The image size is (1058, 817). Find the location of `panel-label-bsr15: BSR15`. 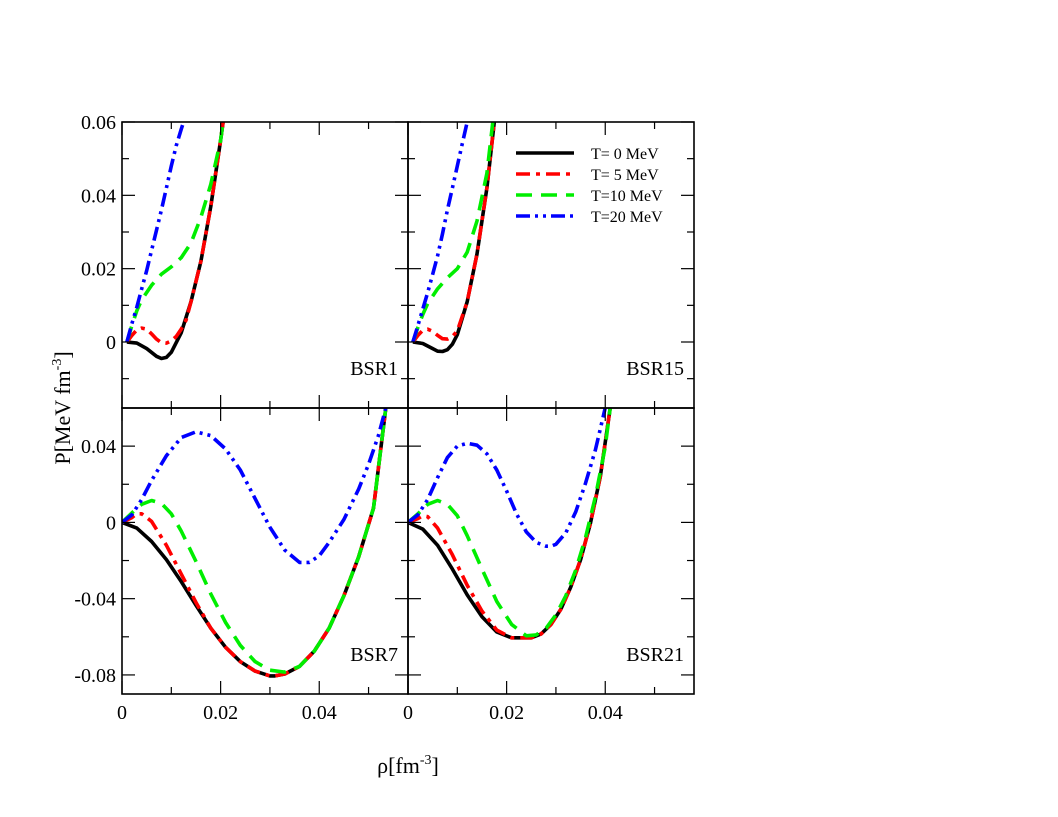

panel-label-bsr15: BSR15 is located at coordinates (655, 369).